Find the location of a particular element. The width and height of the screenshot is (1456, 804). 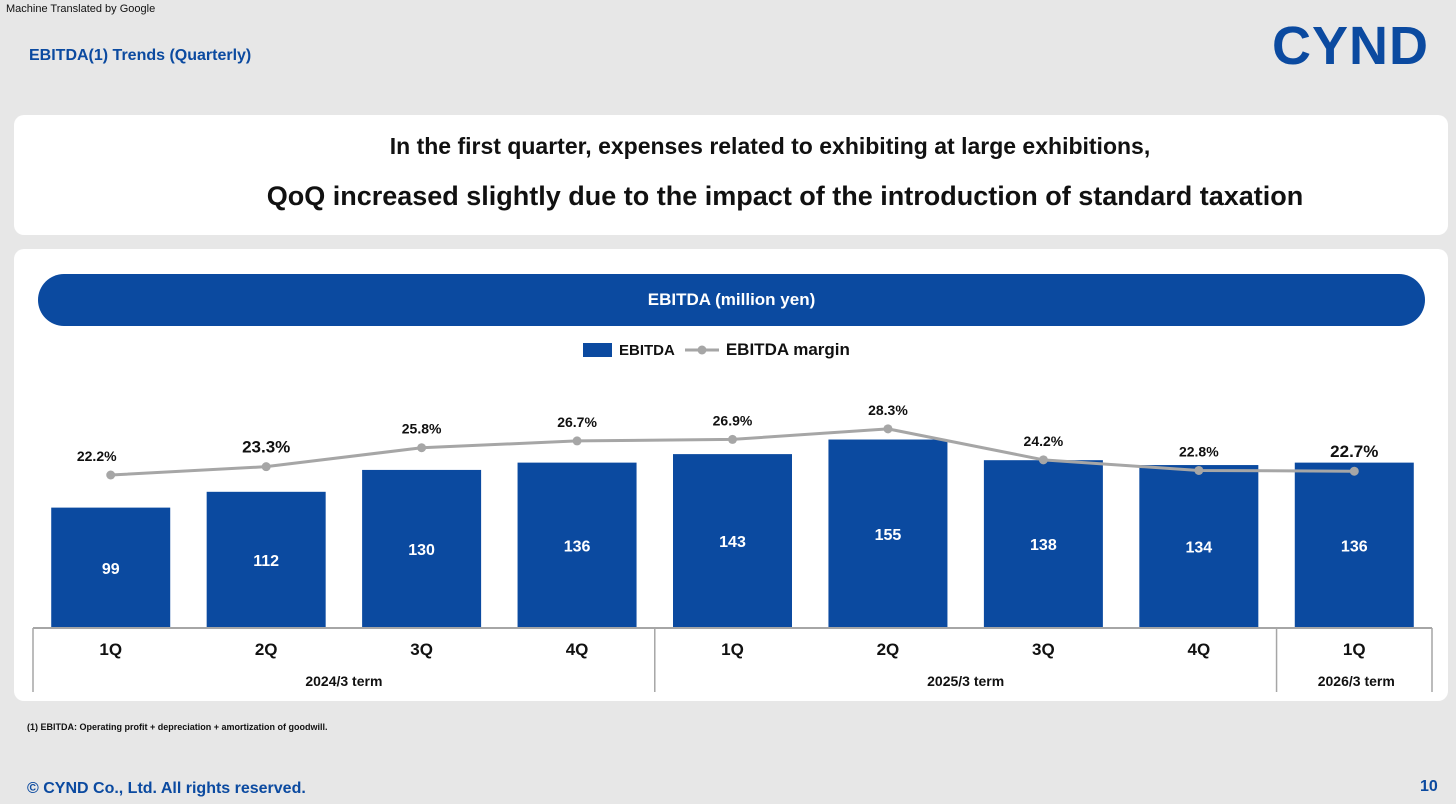

company-logo: CYND is located at coordinates (1351, 46).